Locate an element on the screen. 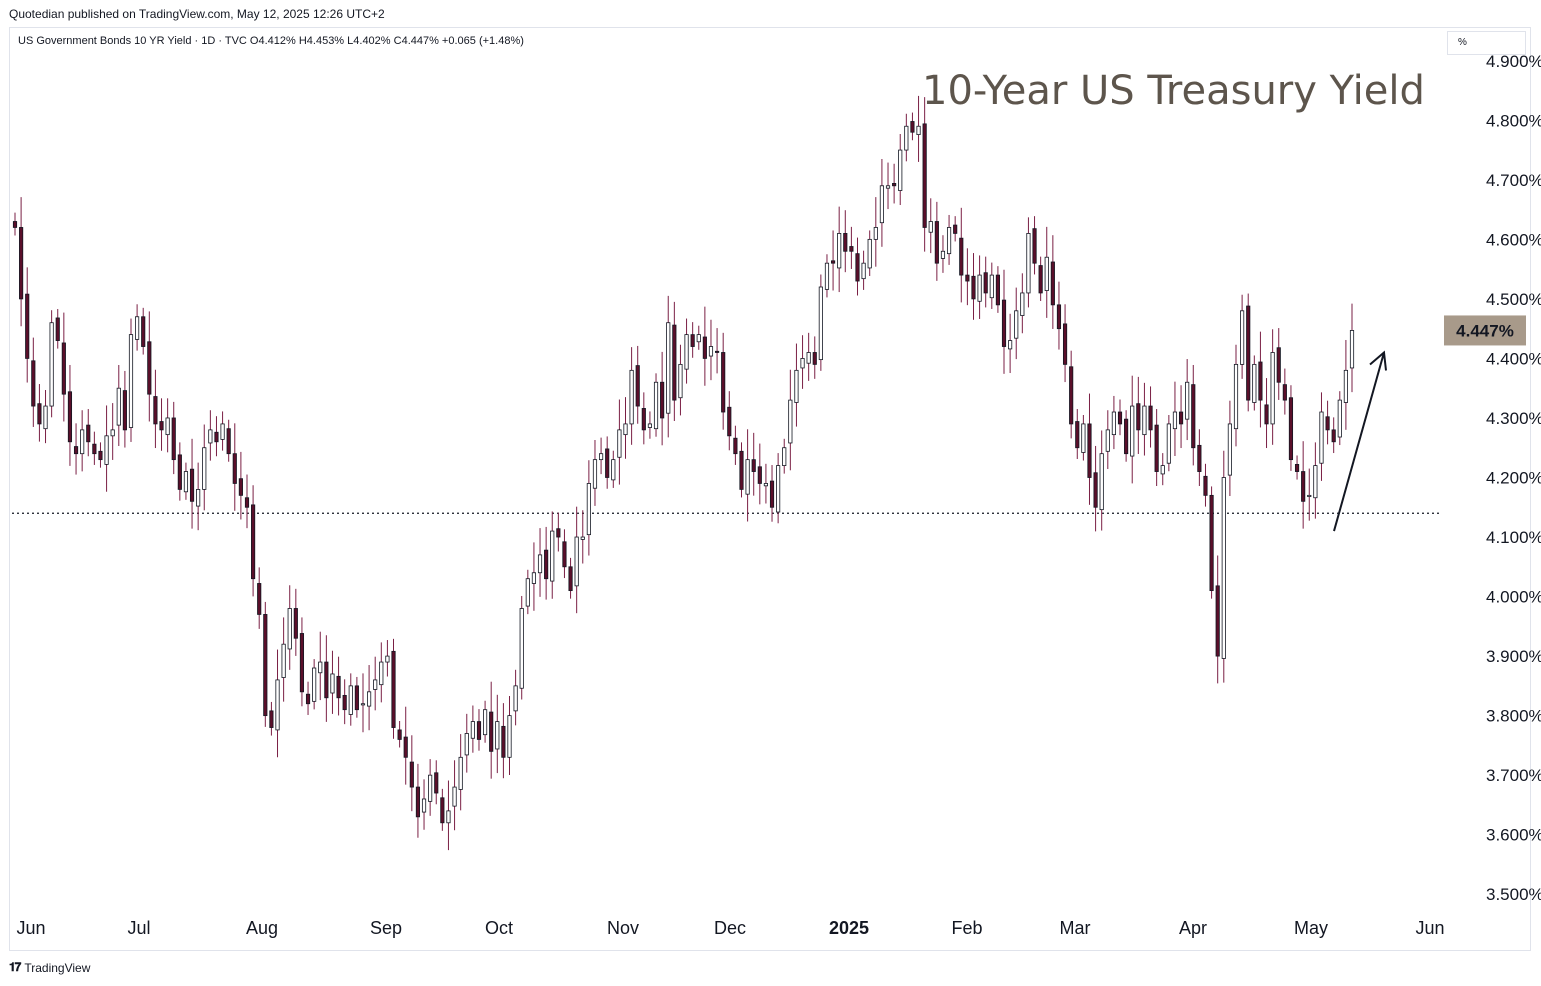 The image size is (1541, 986). x-tick-label: Mar is located at coordinates (1075, 928).